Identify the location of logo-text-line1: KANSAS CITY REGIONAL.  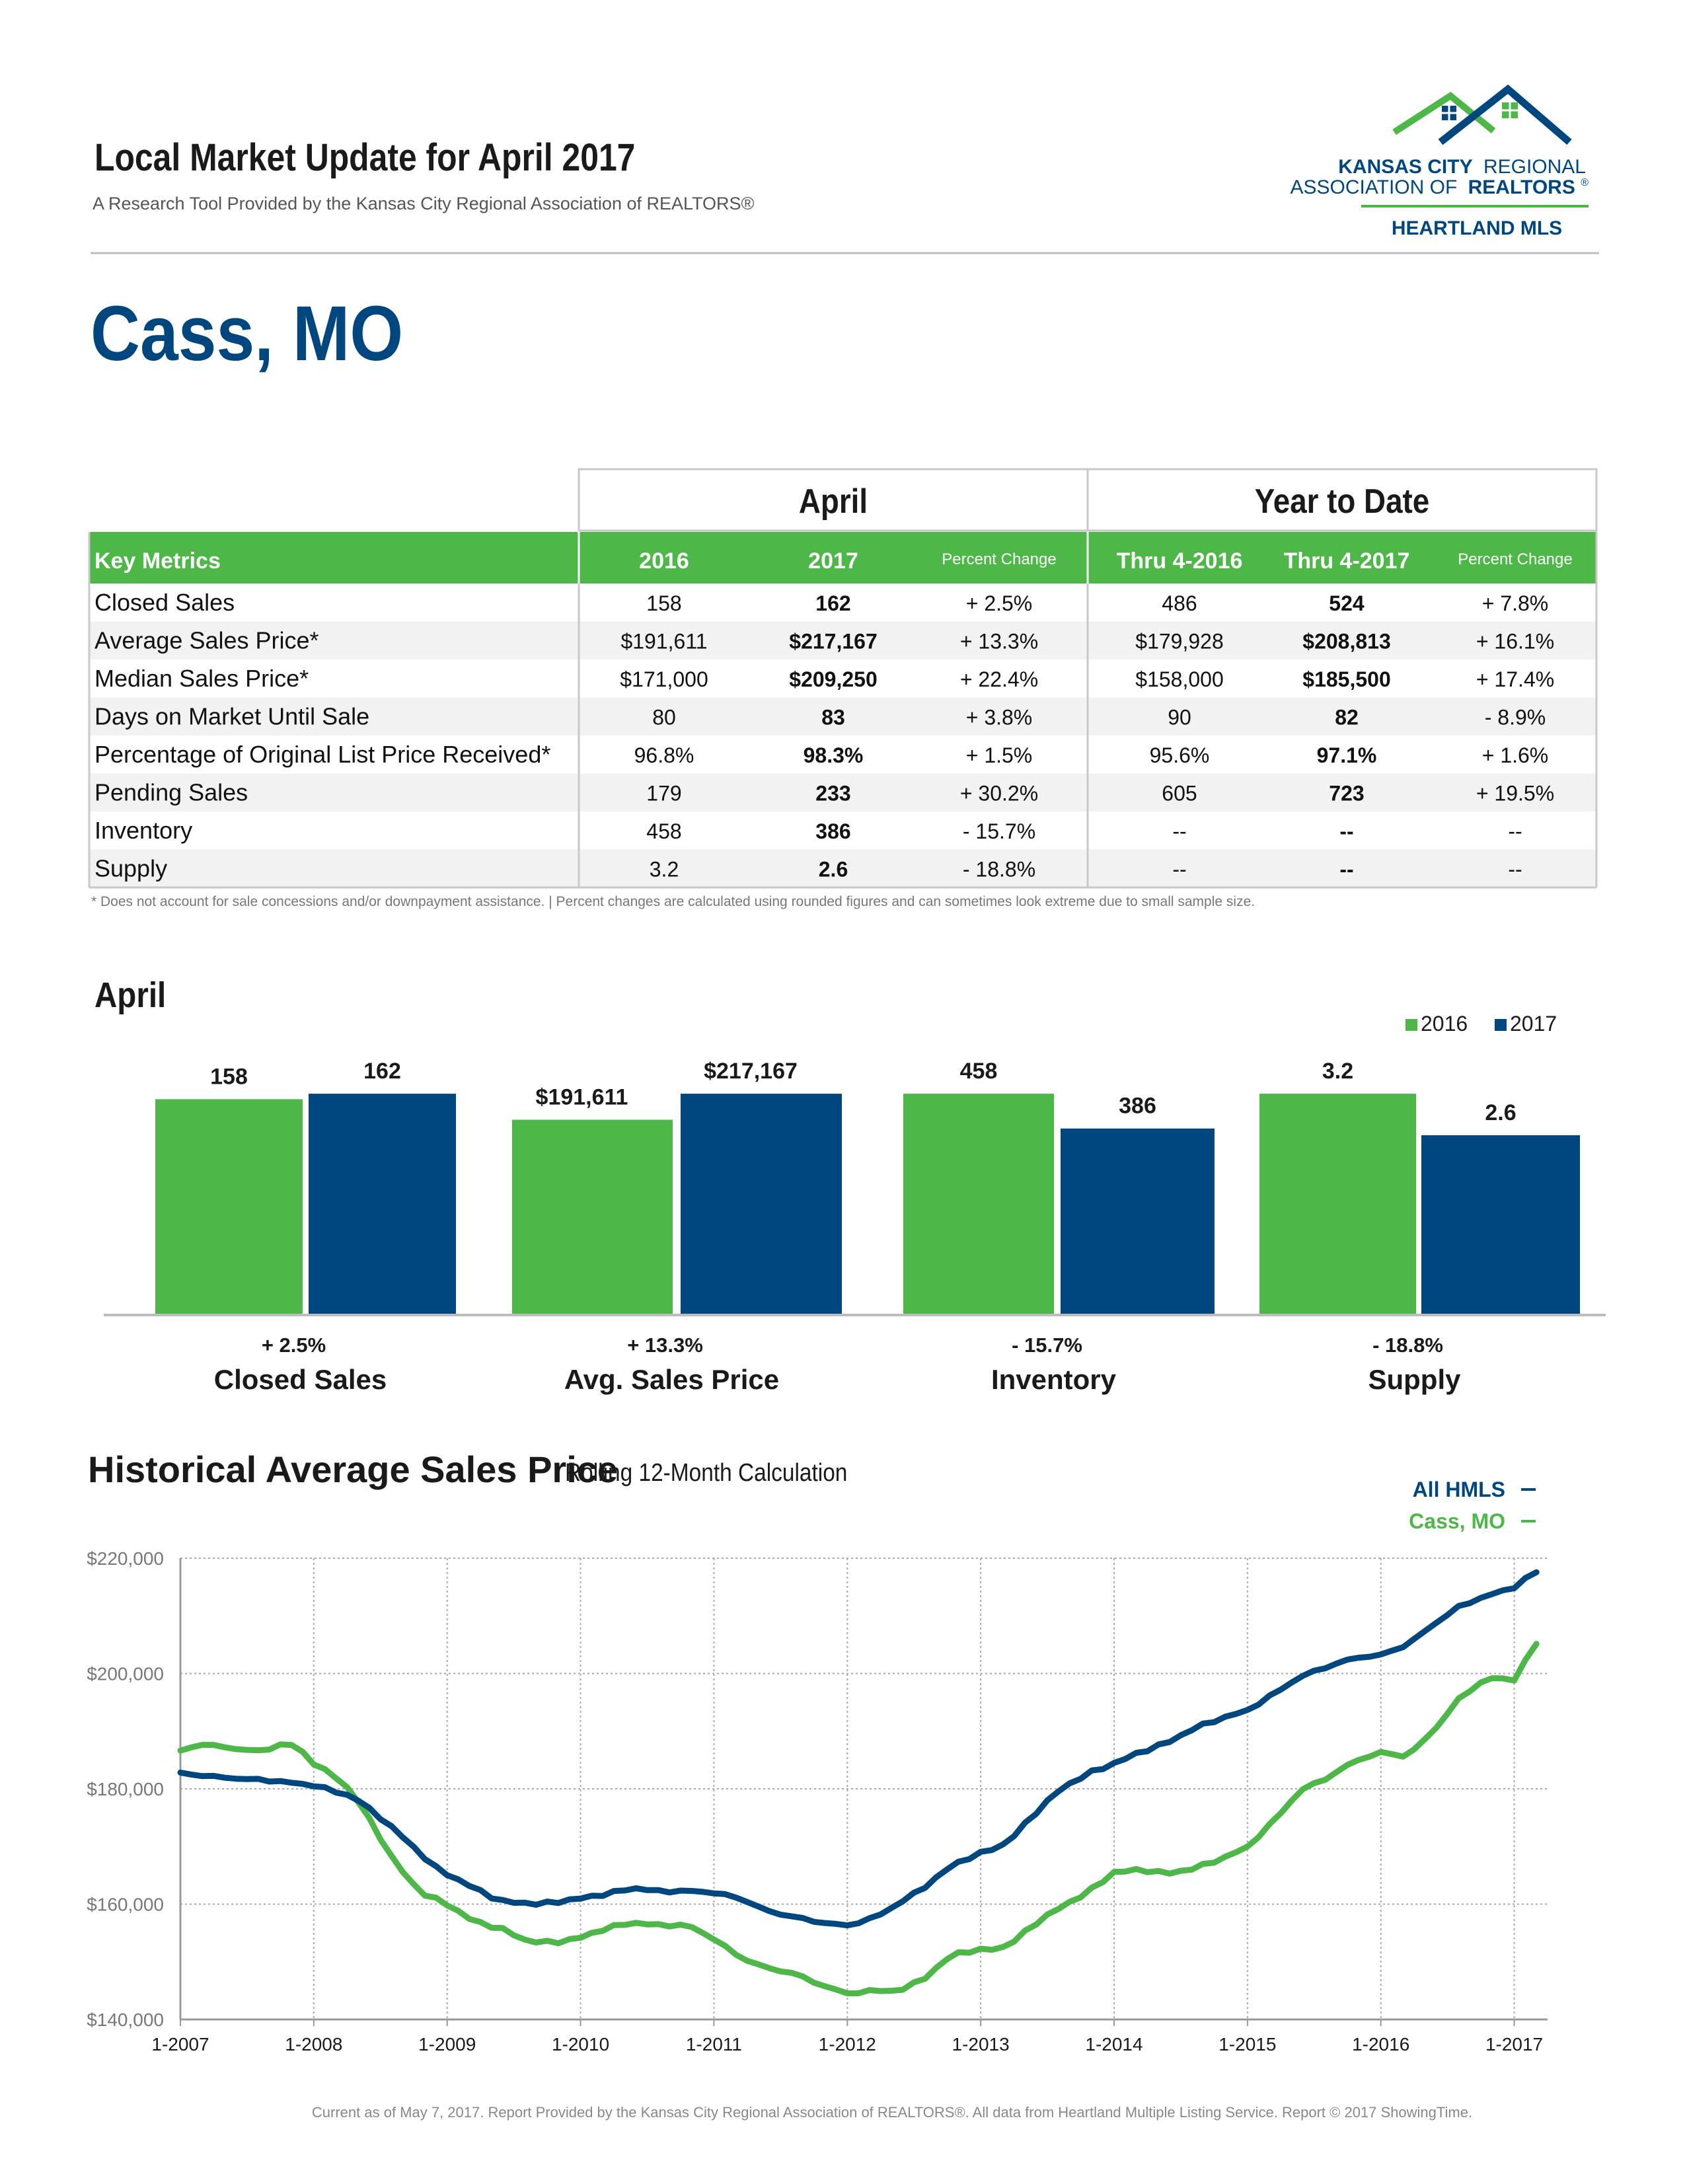
(1462, 167).